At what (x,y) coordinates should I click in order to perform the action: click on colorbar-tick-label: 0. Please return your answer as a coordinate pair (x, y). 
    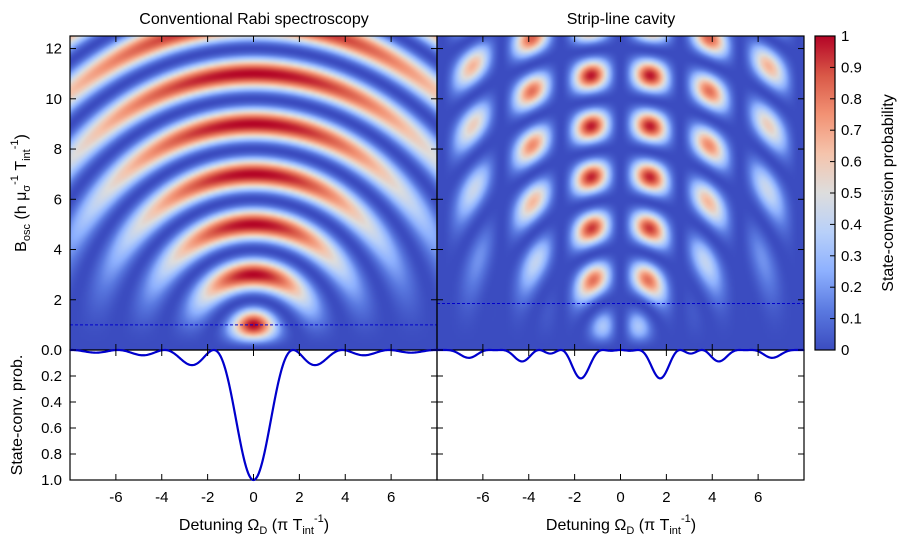
    Looking at the image, I should click on (845, 350).